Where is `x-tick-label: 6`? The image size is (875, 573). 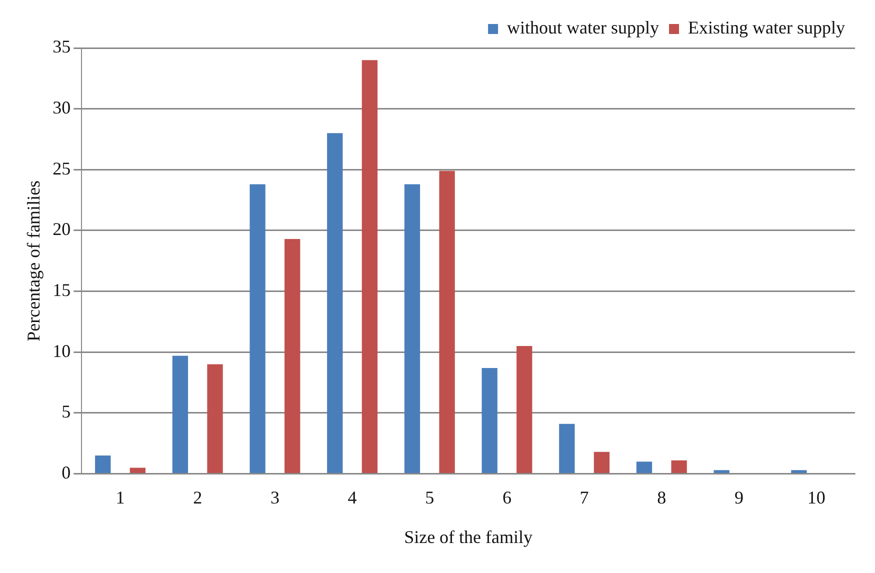 x-tick-label: 6 is located at coordinates (507, 497).